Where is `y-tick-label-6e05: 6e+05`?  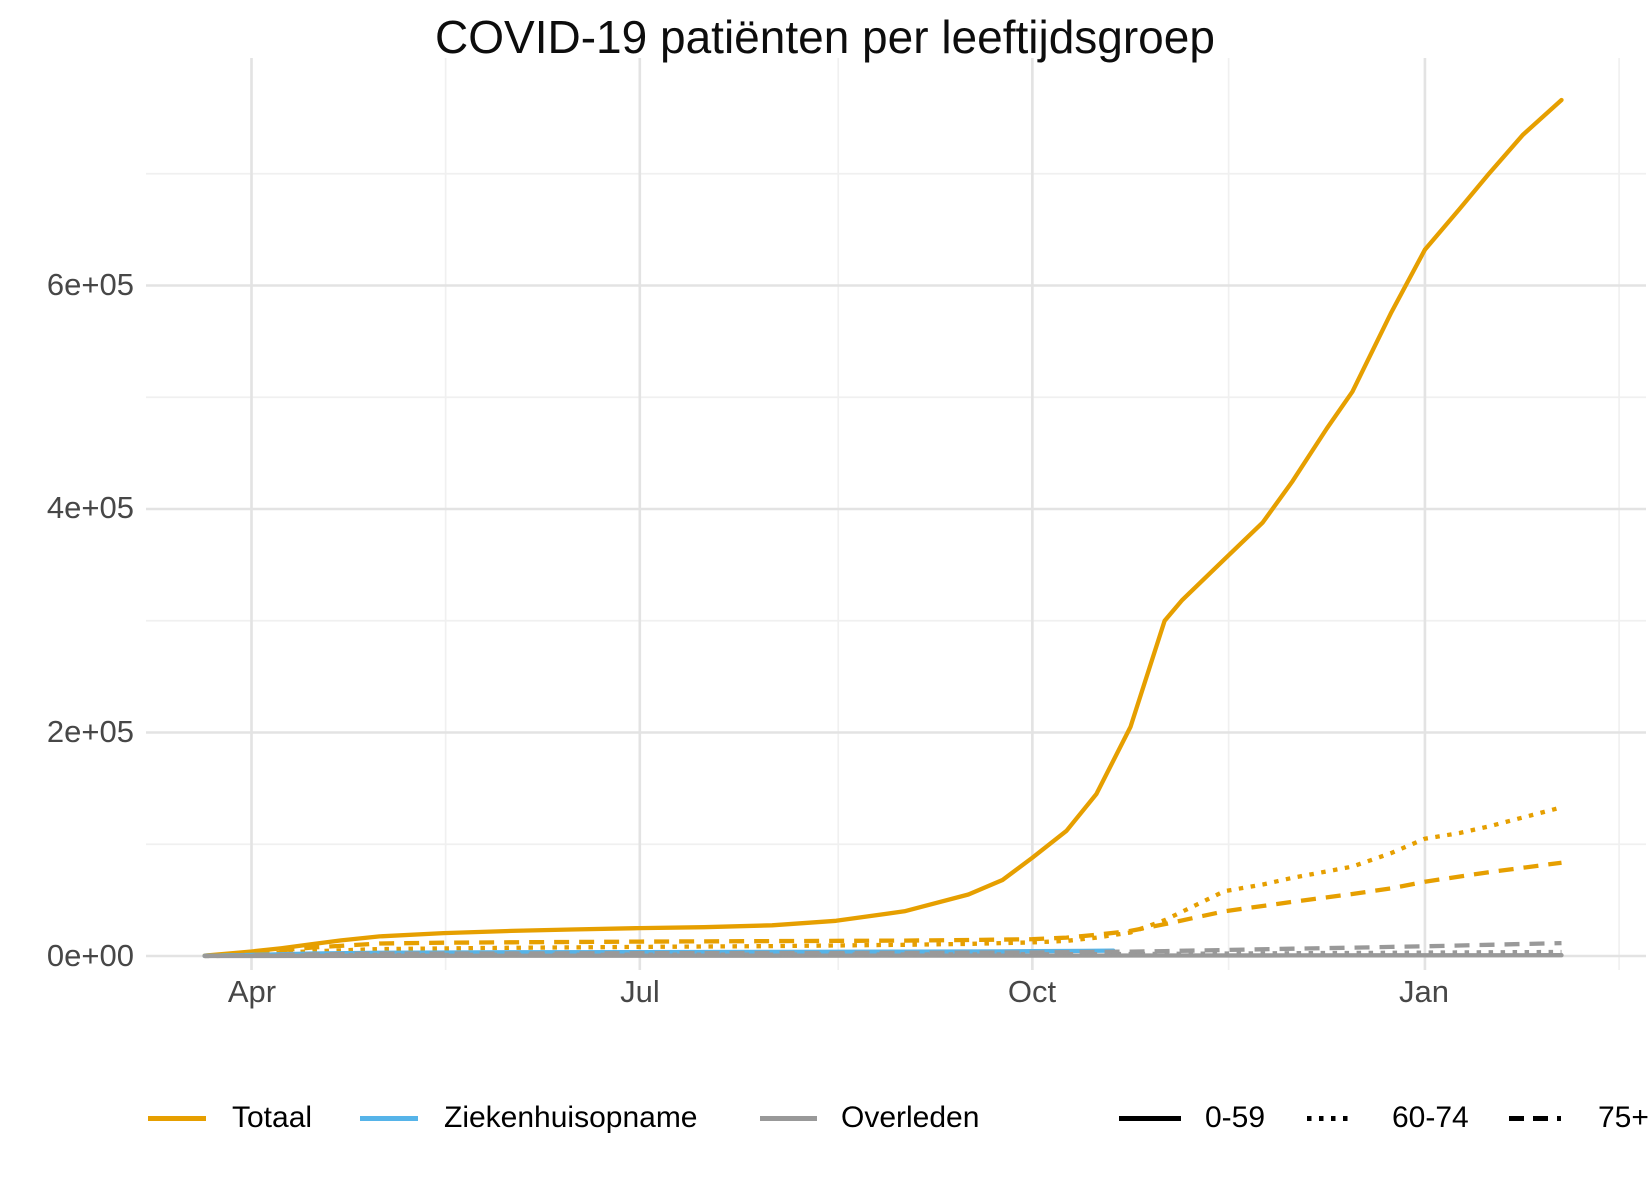 y-tick-label-6e05: 6e+05 is located at coordinates (90, 284).